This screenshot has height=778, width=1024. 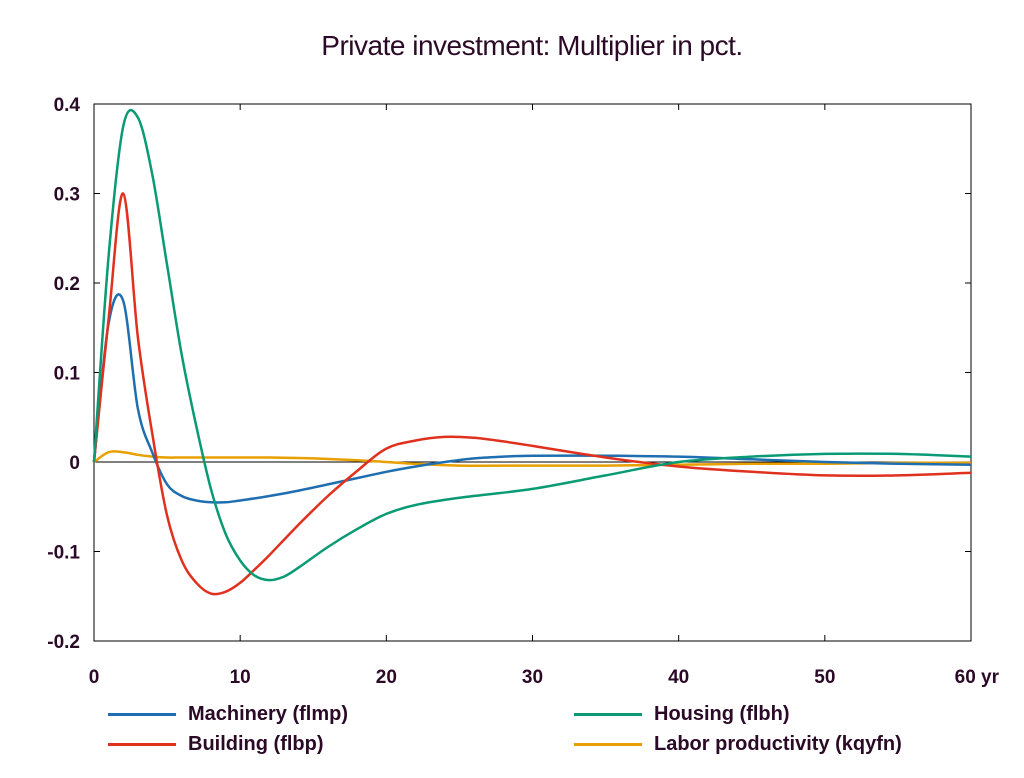 What do you see at coordinates (67, 195) in the screenshot?
I see `y-tick-label: 0.3` at bounding box center [67, 195].